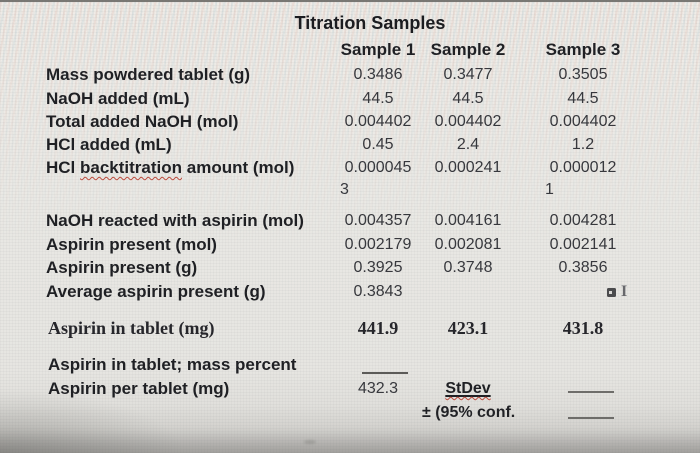  I want to click on cell-sample1: 44.5, so click(378, 98).